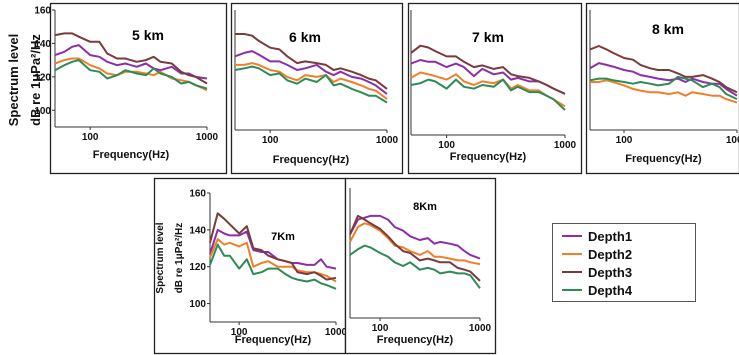 The height and width of the screenshot is (355, 739). What do you see at coordinates (668, 29) in the screenshot?
I see `panel-title: 8 km` at bounding box center [668, 29].